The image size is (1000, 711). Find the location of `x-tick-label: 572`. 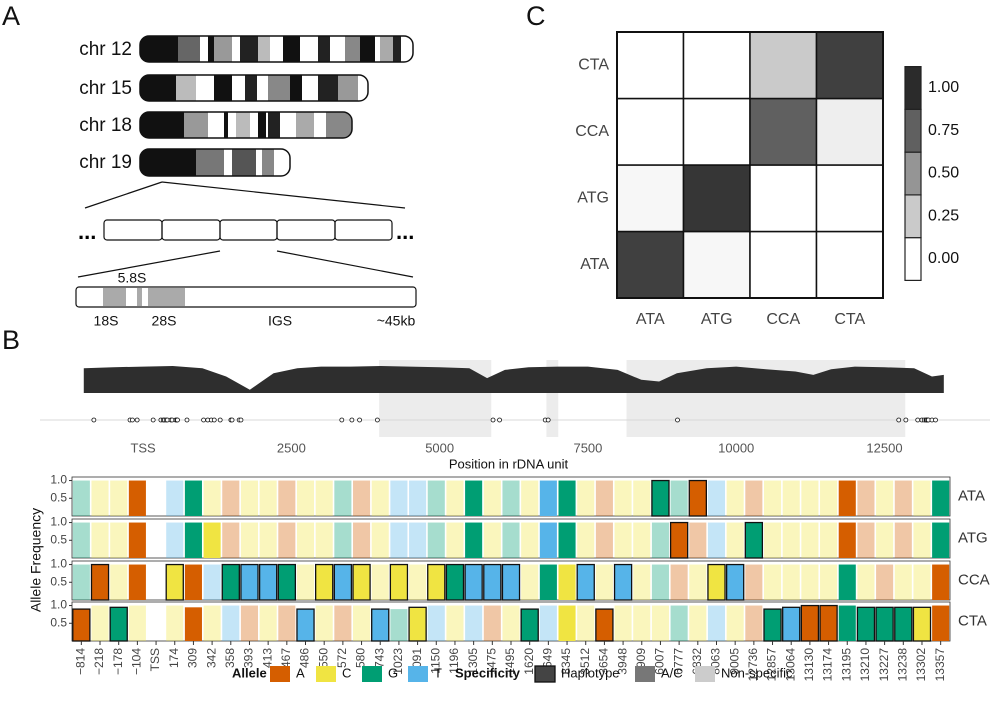

x-tick-label: 572 is located at coordinates (342, 658).